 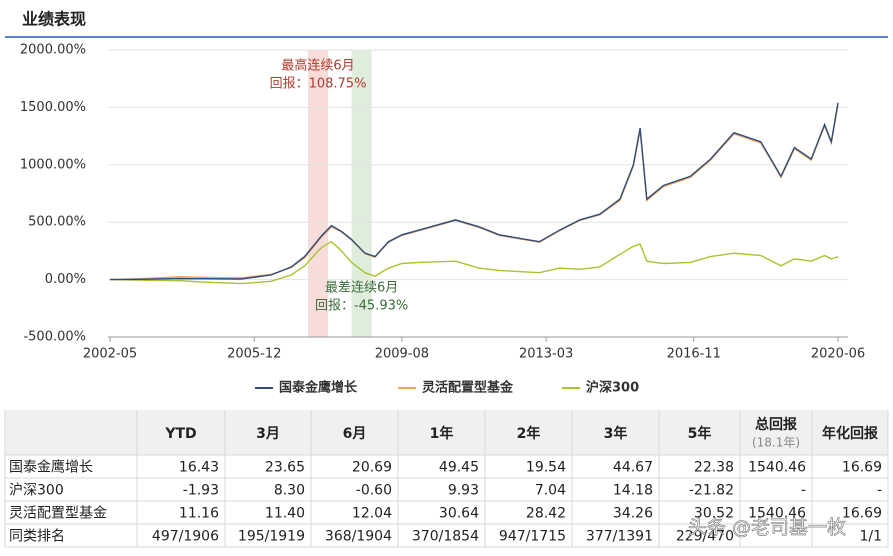 What do you see at coordinates (361, 306) in the screenshot?
I see `annotation: 回报：-45.93%` at bounding box center [361, 306].